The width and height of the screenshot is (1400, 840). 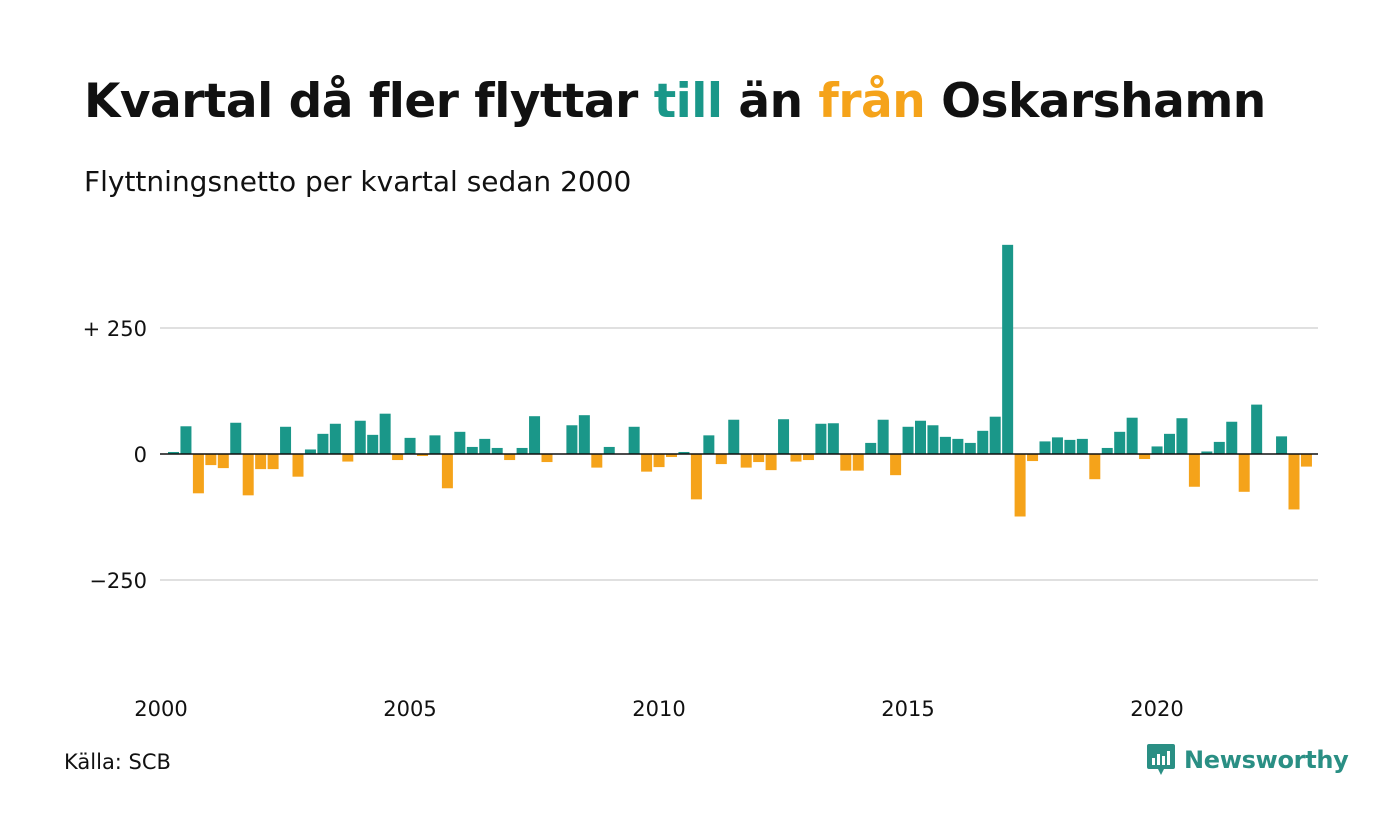 I want to click on title-part-2: än, so click(x=770, y=101).